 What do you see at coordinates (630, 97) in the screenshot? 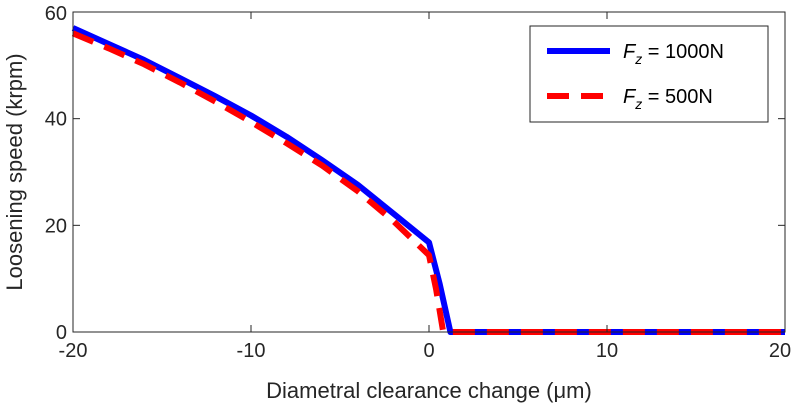
I see `legend-500n-symbol: F` at bounding box center [630, 97].